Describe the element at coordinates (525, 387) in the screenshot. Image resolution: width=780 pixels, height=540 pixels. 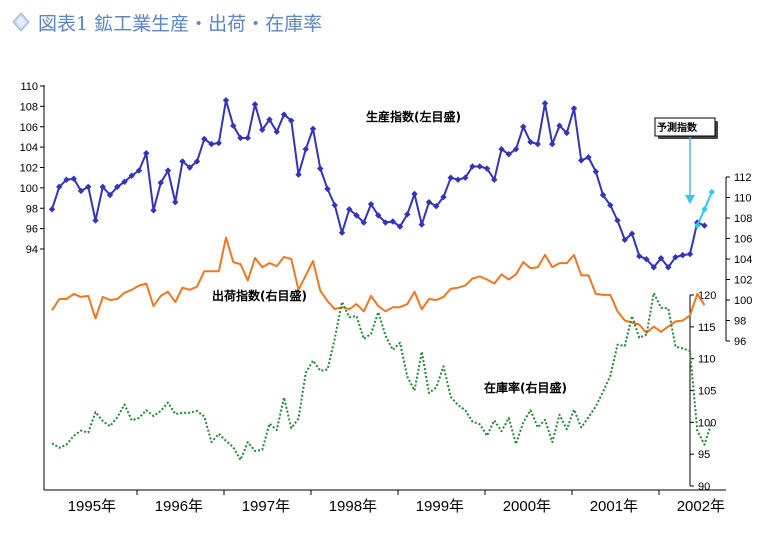
I see `inventory-series-label: 在庫率(右目盛)` at that location.